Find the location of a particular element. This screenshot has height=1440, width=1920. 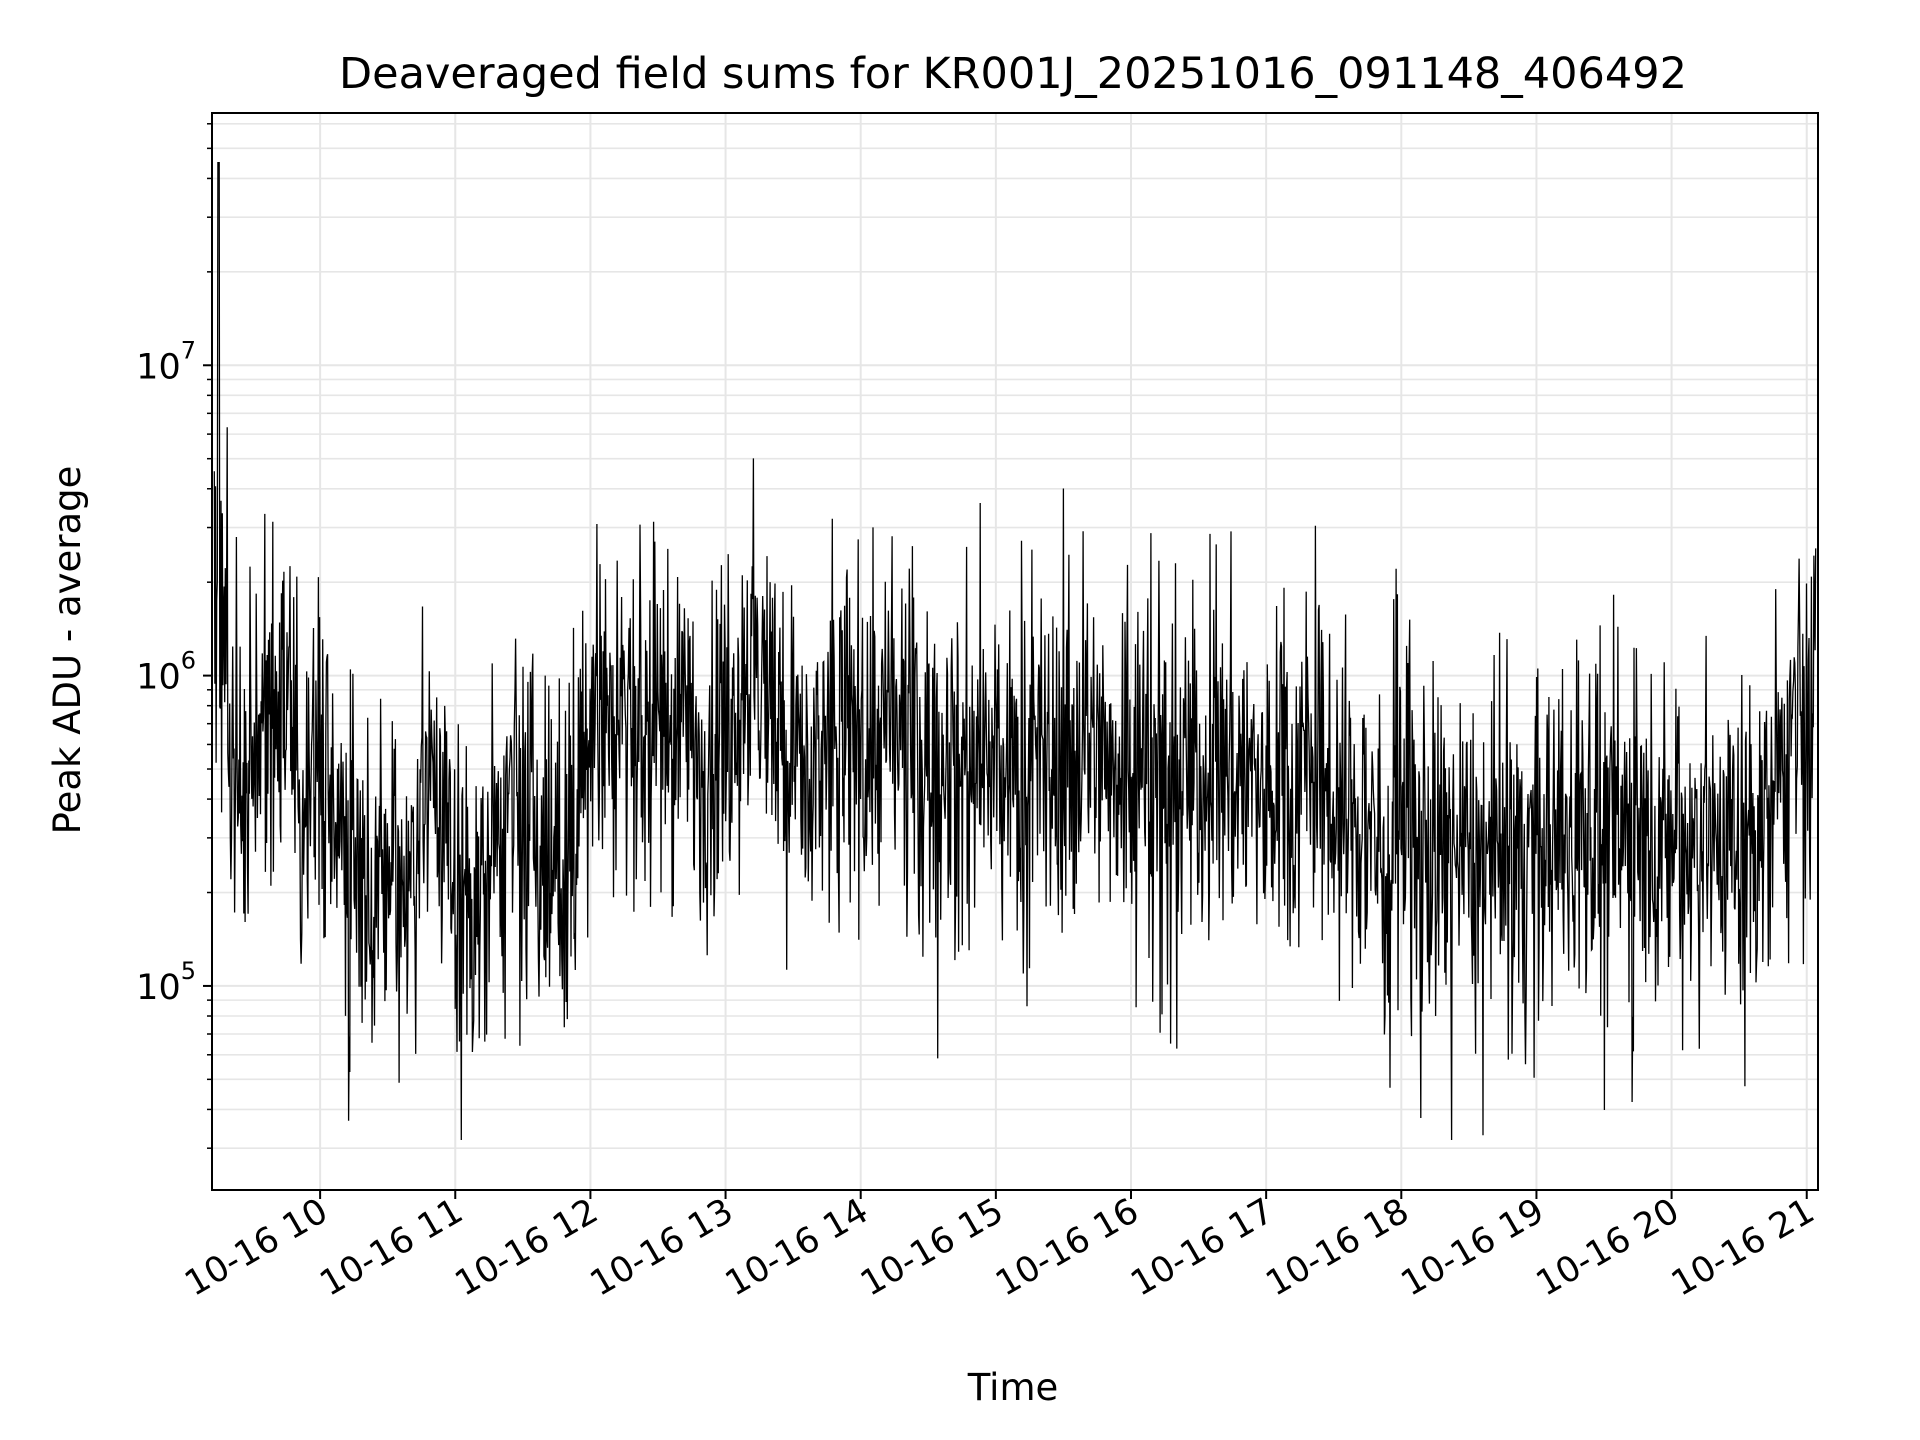

y-tick-label: 10⁵ is located at coordinates (166, 982).